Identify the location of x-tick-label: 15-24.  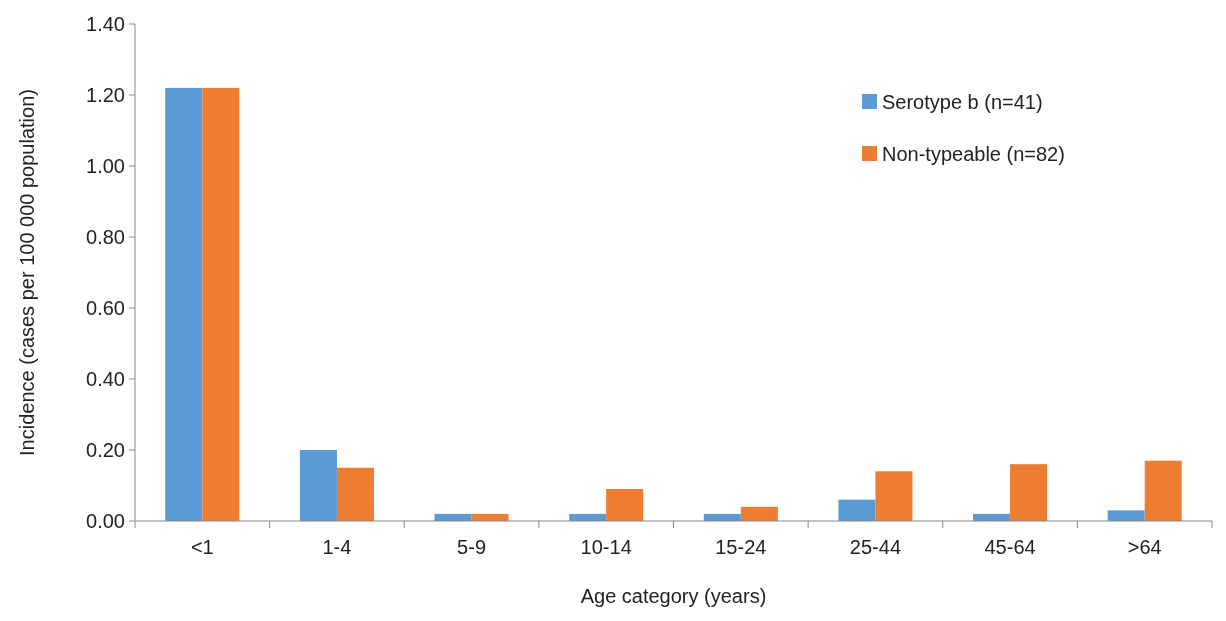
(741, 547).